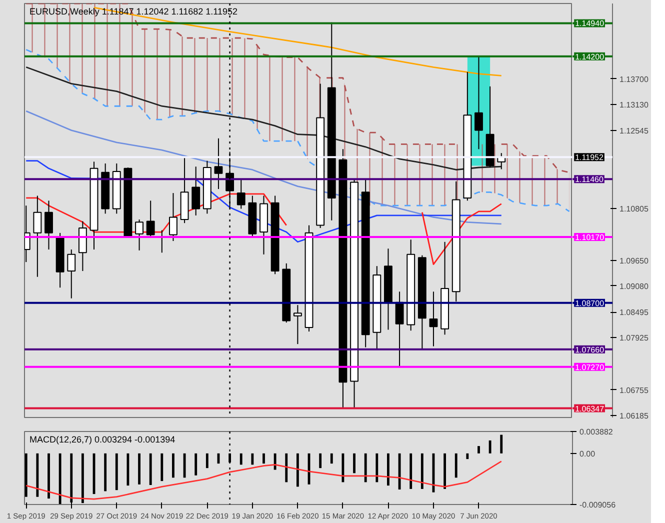 This screenshot has height=523, width=665. What do you see at coordinates (103, 439) in the screenshot?
I see `chart-title: MACD(12,26,7) 0.003294 -0.001394` at bounding box center [103, 439].